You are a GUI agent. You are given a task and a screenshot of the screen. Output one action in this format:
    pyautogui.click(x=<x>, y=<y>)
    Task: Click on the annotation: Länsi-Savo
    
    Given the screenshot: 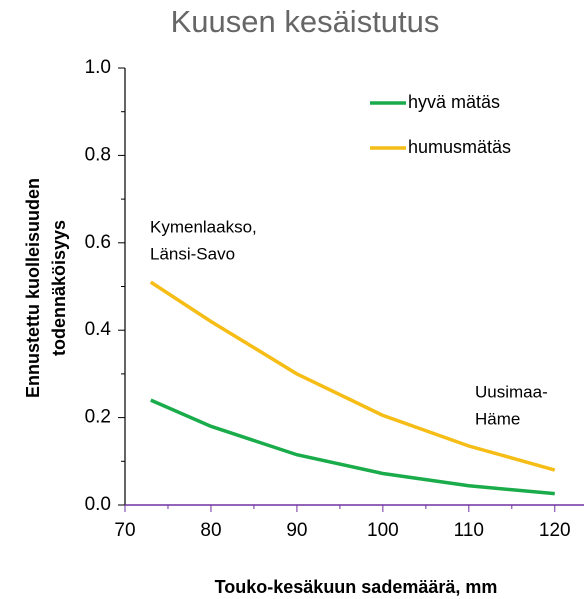 What is the action you would take?
    pyautogui.click(x=192, y=253)
    